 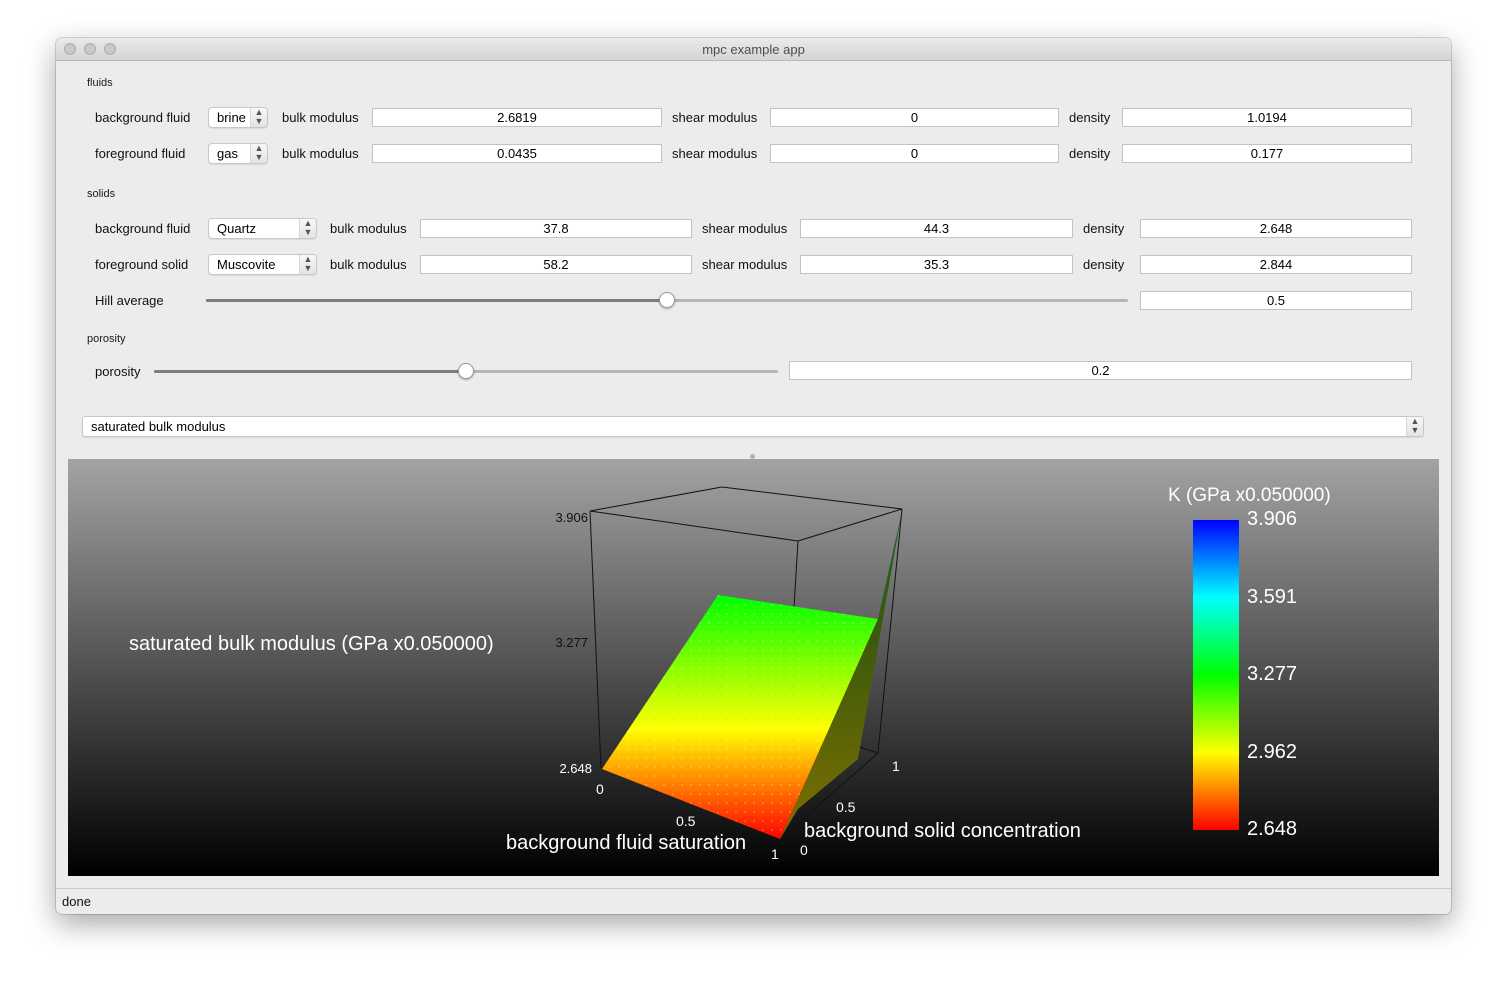 I want to click on z-axis: 3.906 3.277 2.648, so click(x=573, y=643).